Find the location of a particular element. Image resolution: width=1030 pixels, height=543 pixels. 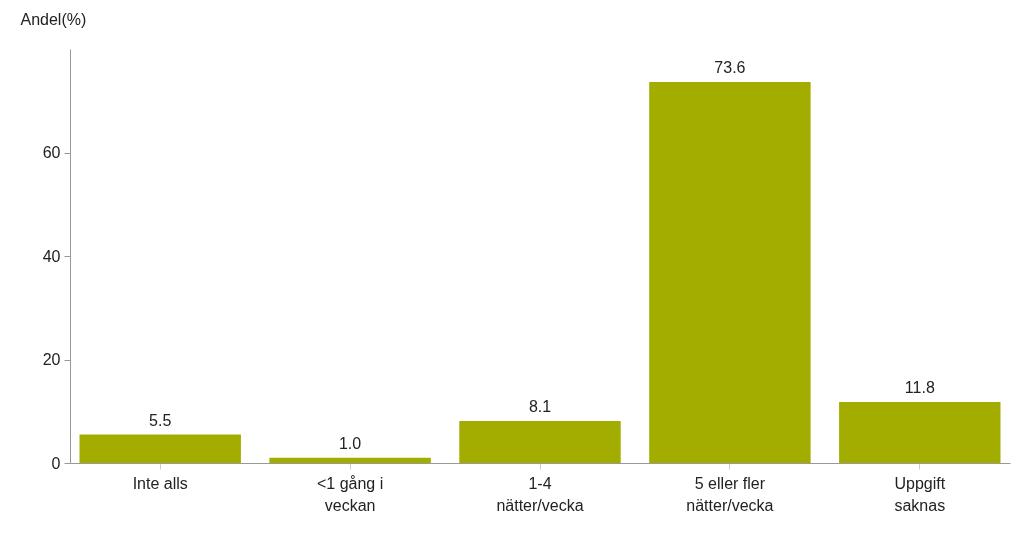

y-tick-label: 60 is located at coordinates (51, 152).